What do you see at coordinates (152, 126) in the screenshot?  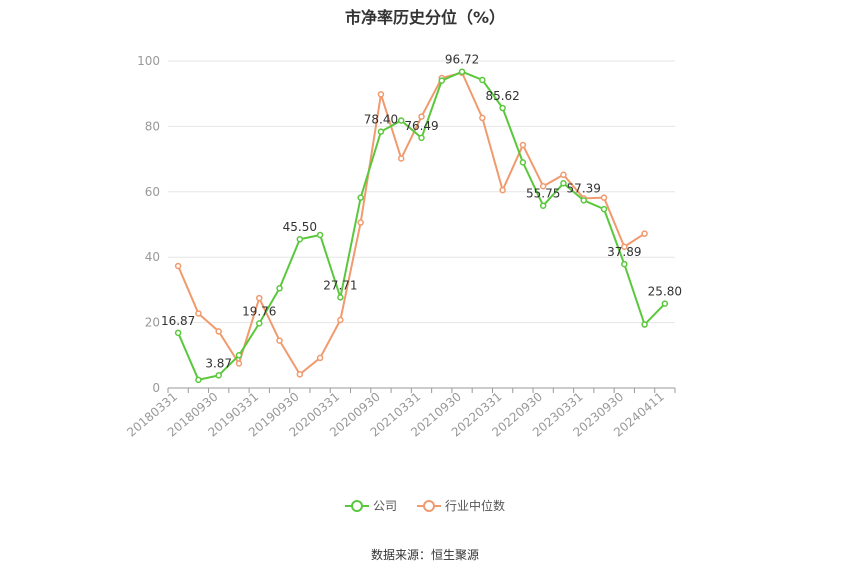 I see `y-tick-label: 80` at bounding box center [152, 126].